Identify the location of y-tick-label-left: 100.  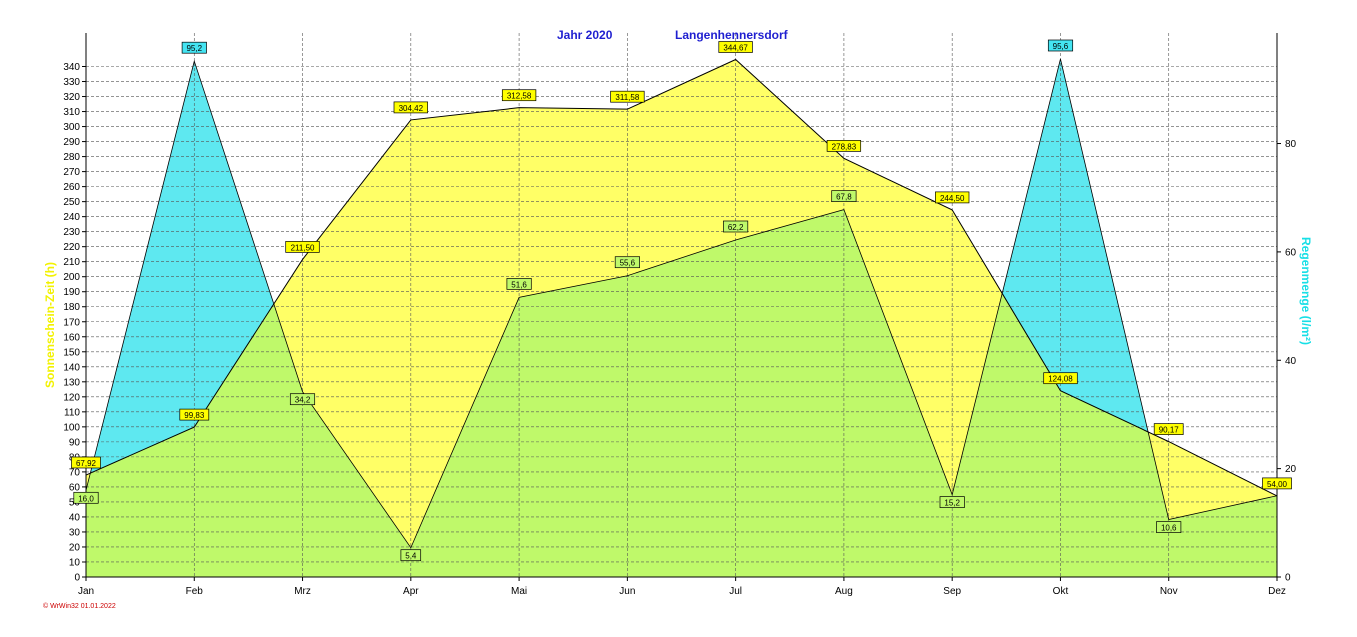
(71, 427).